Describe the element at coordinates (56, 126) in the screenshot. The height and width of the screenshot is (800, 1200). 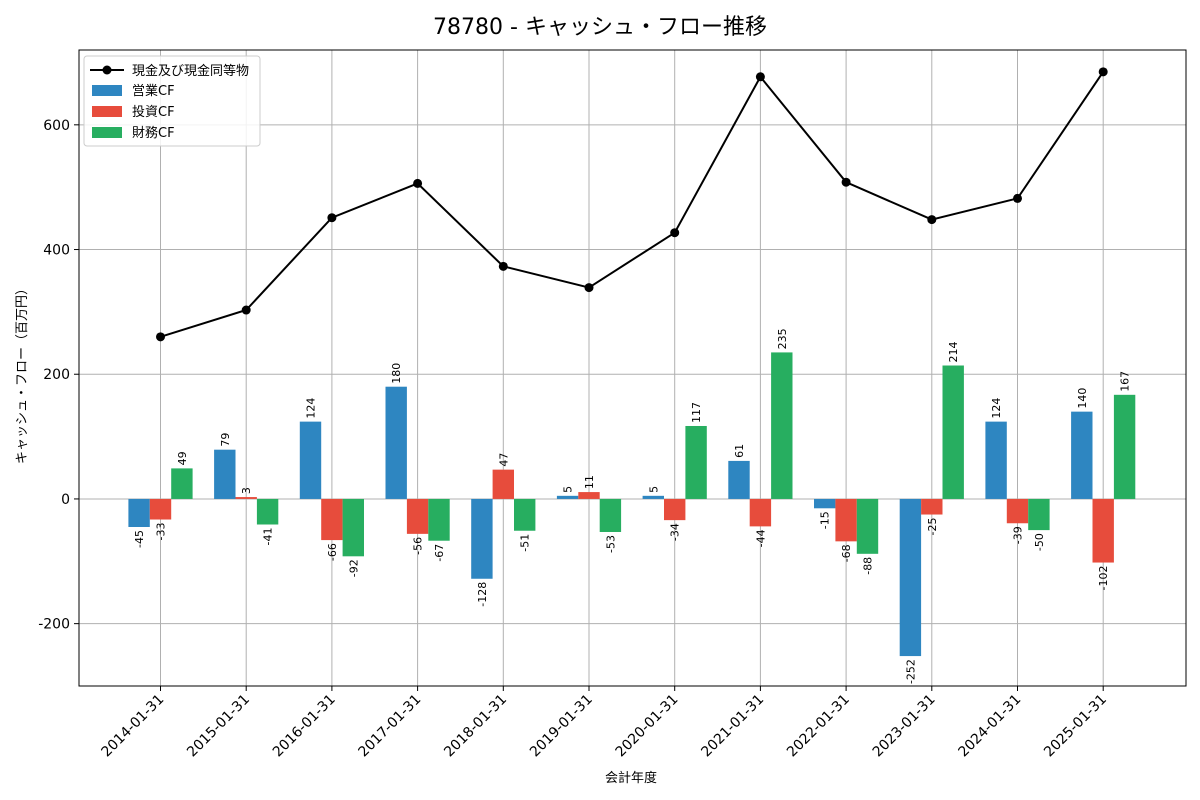
I see `y-tick-label: 600` at that location.